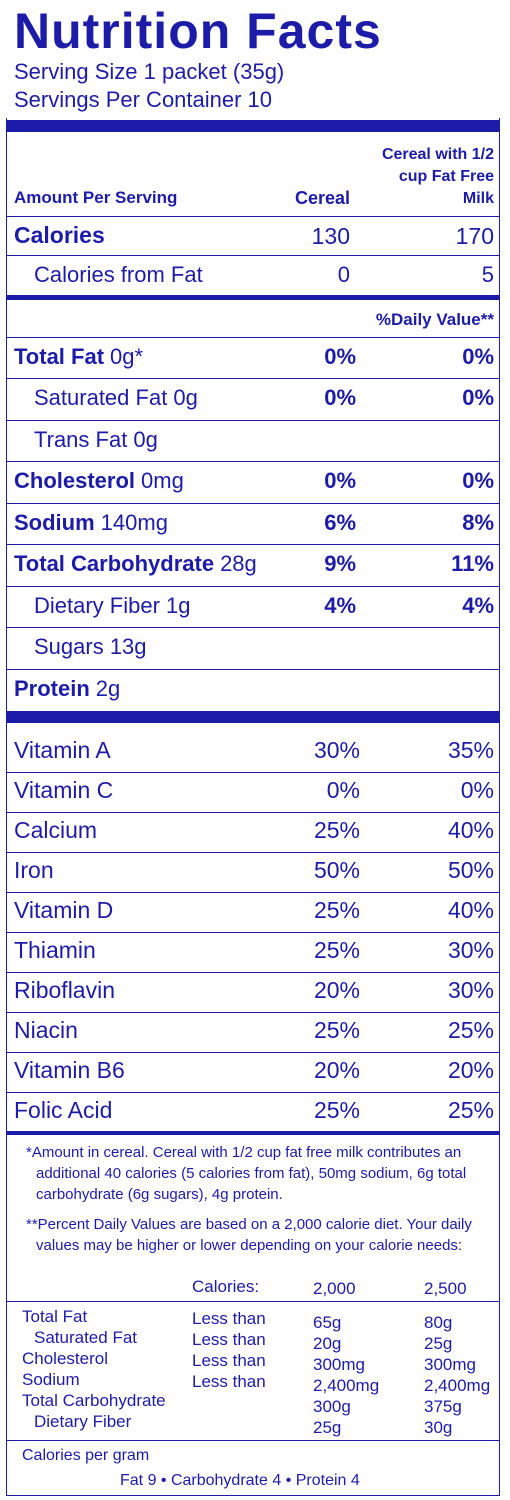 The height and width of the screenshot is (1500, 510). What do you see at coordinates (63, 1110) in the screenshot?
I see `vitamin-name: Folic Acid` at bounding box center [63, 1110].